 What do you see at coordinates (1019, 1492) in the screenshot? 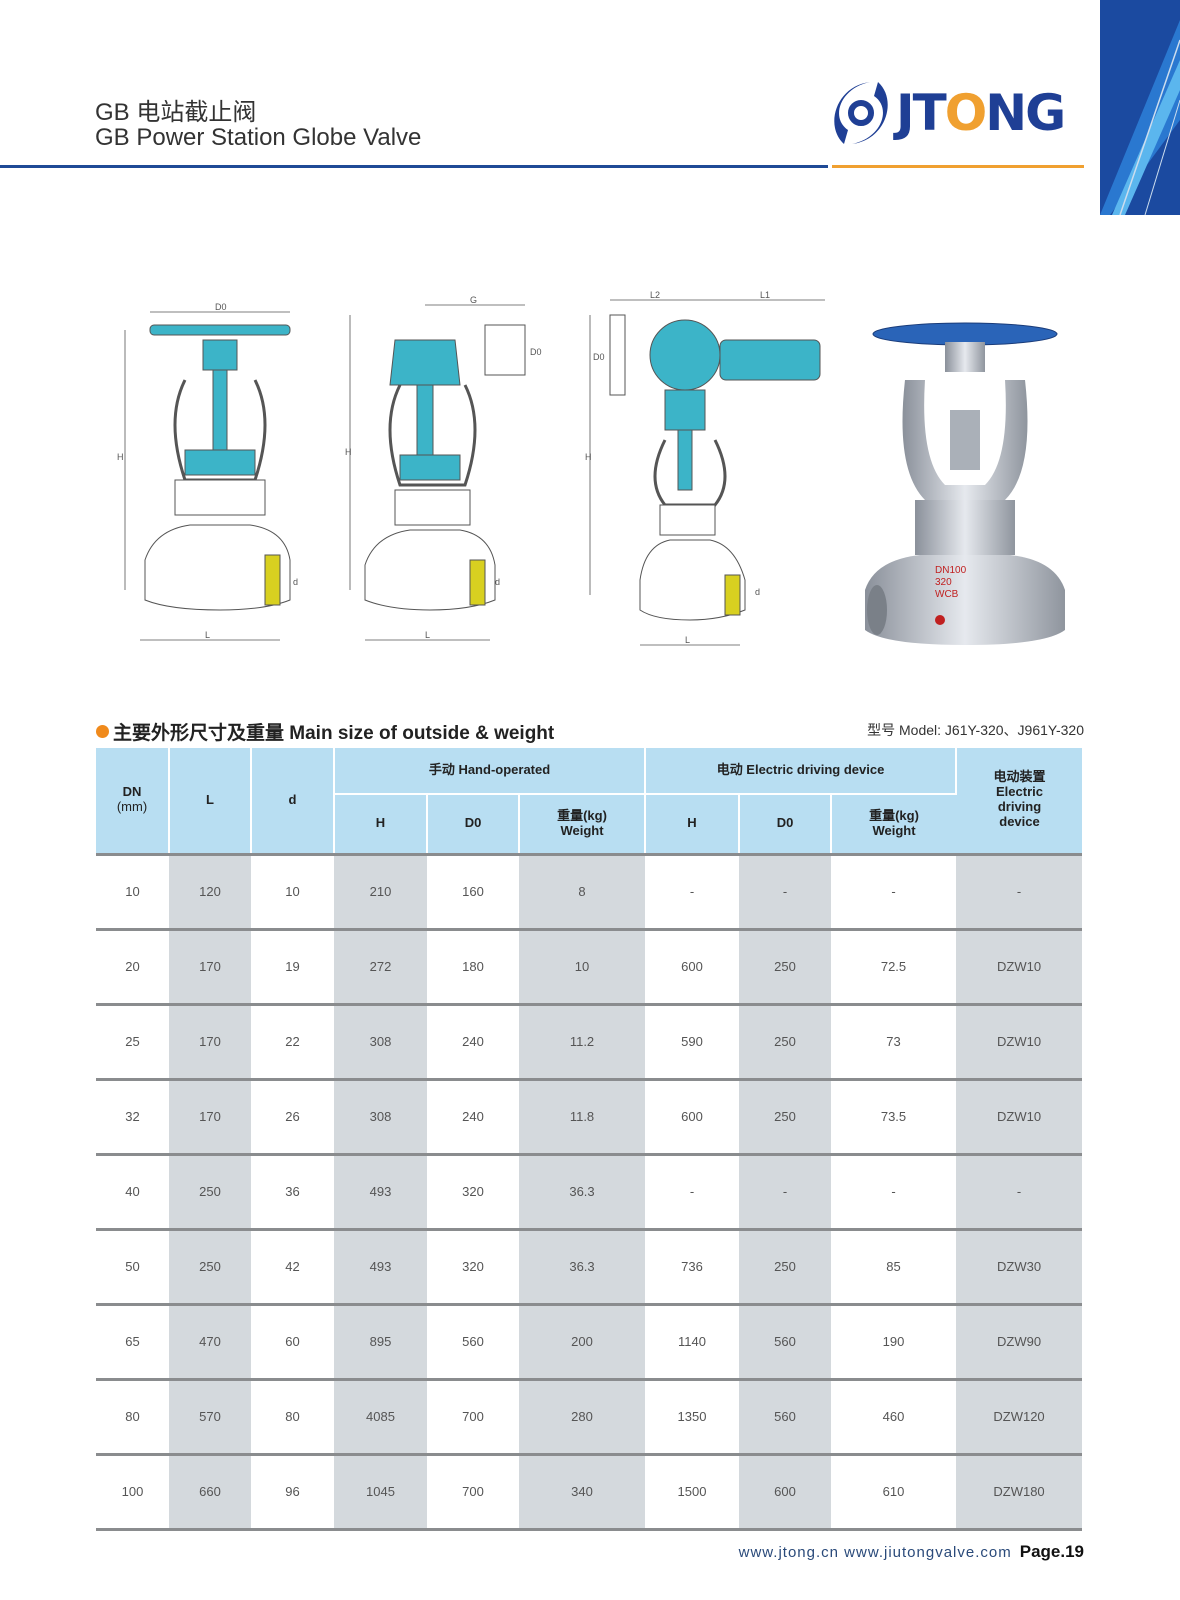
I see `table-cell: DZW180` at bounding box center [1019, 1492].